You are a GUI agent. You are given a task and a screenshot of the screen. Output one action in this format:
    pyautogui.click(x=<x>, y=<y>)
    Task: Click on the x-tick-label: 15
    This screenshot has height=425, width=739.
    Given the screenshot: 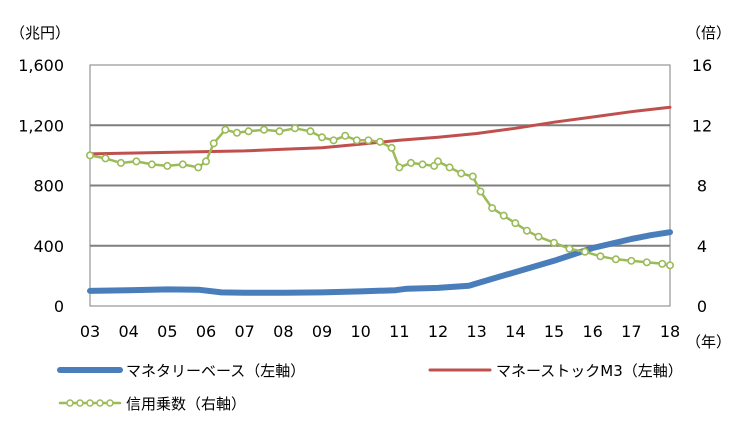 What is the action you would take?
    pyautogui.click(x=554, y=331)
    